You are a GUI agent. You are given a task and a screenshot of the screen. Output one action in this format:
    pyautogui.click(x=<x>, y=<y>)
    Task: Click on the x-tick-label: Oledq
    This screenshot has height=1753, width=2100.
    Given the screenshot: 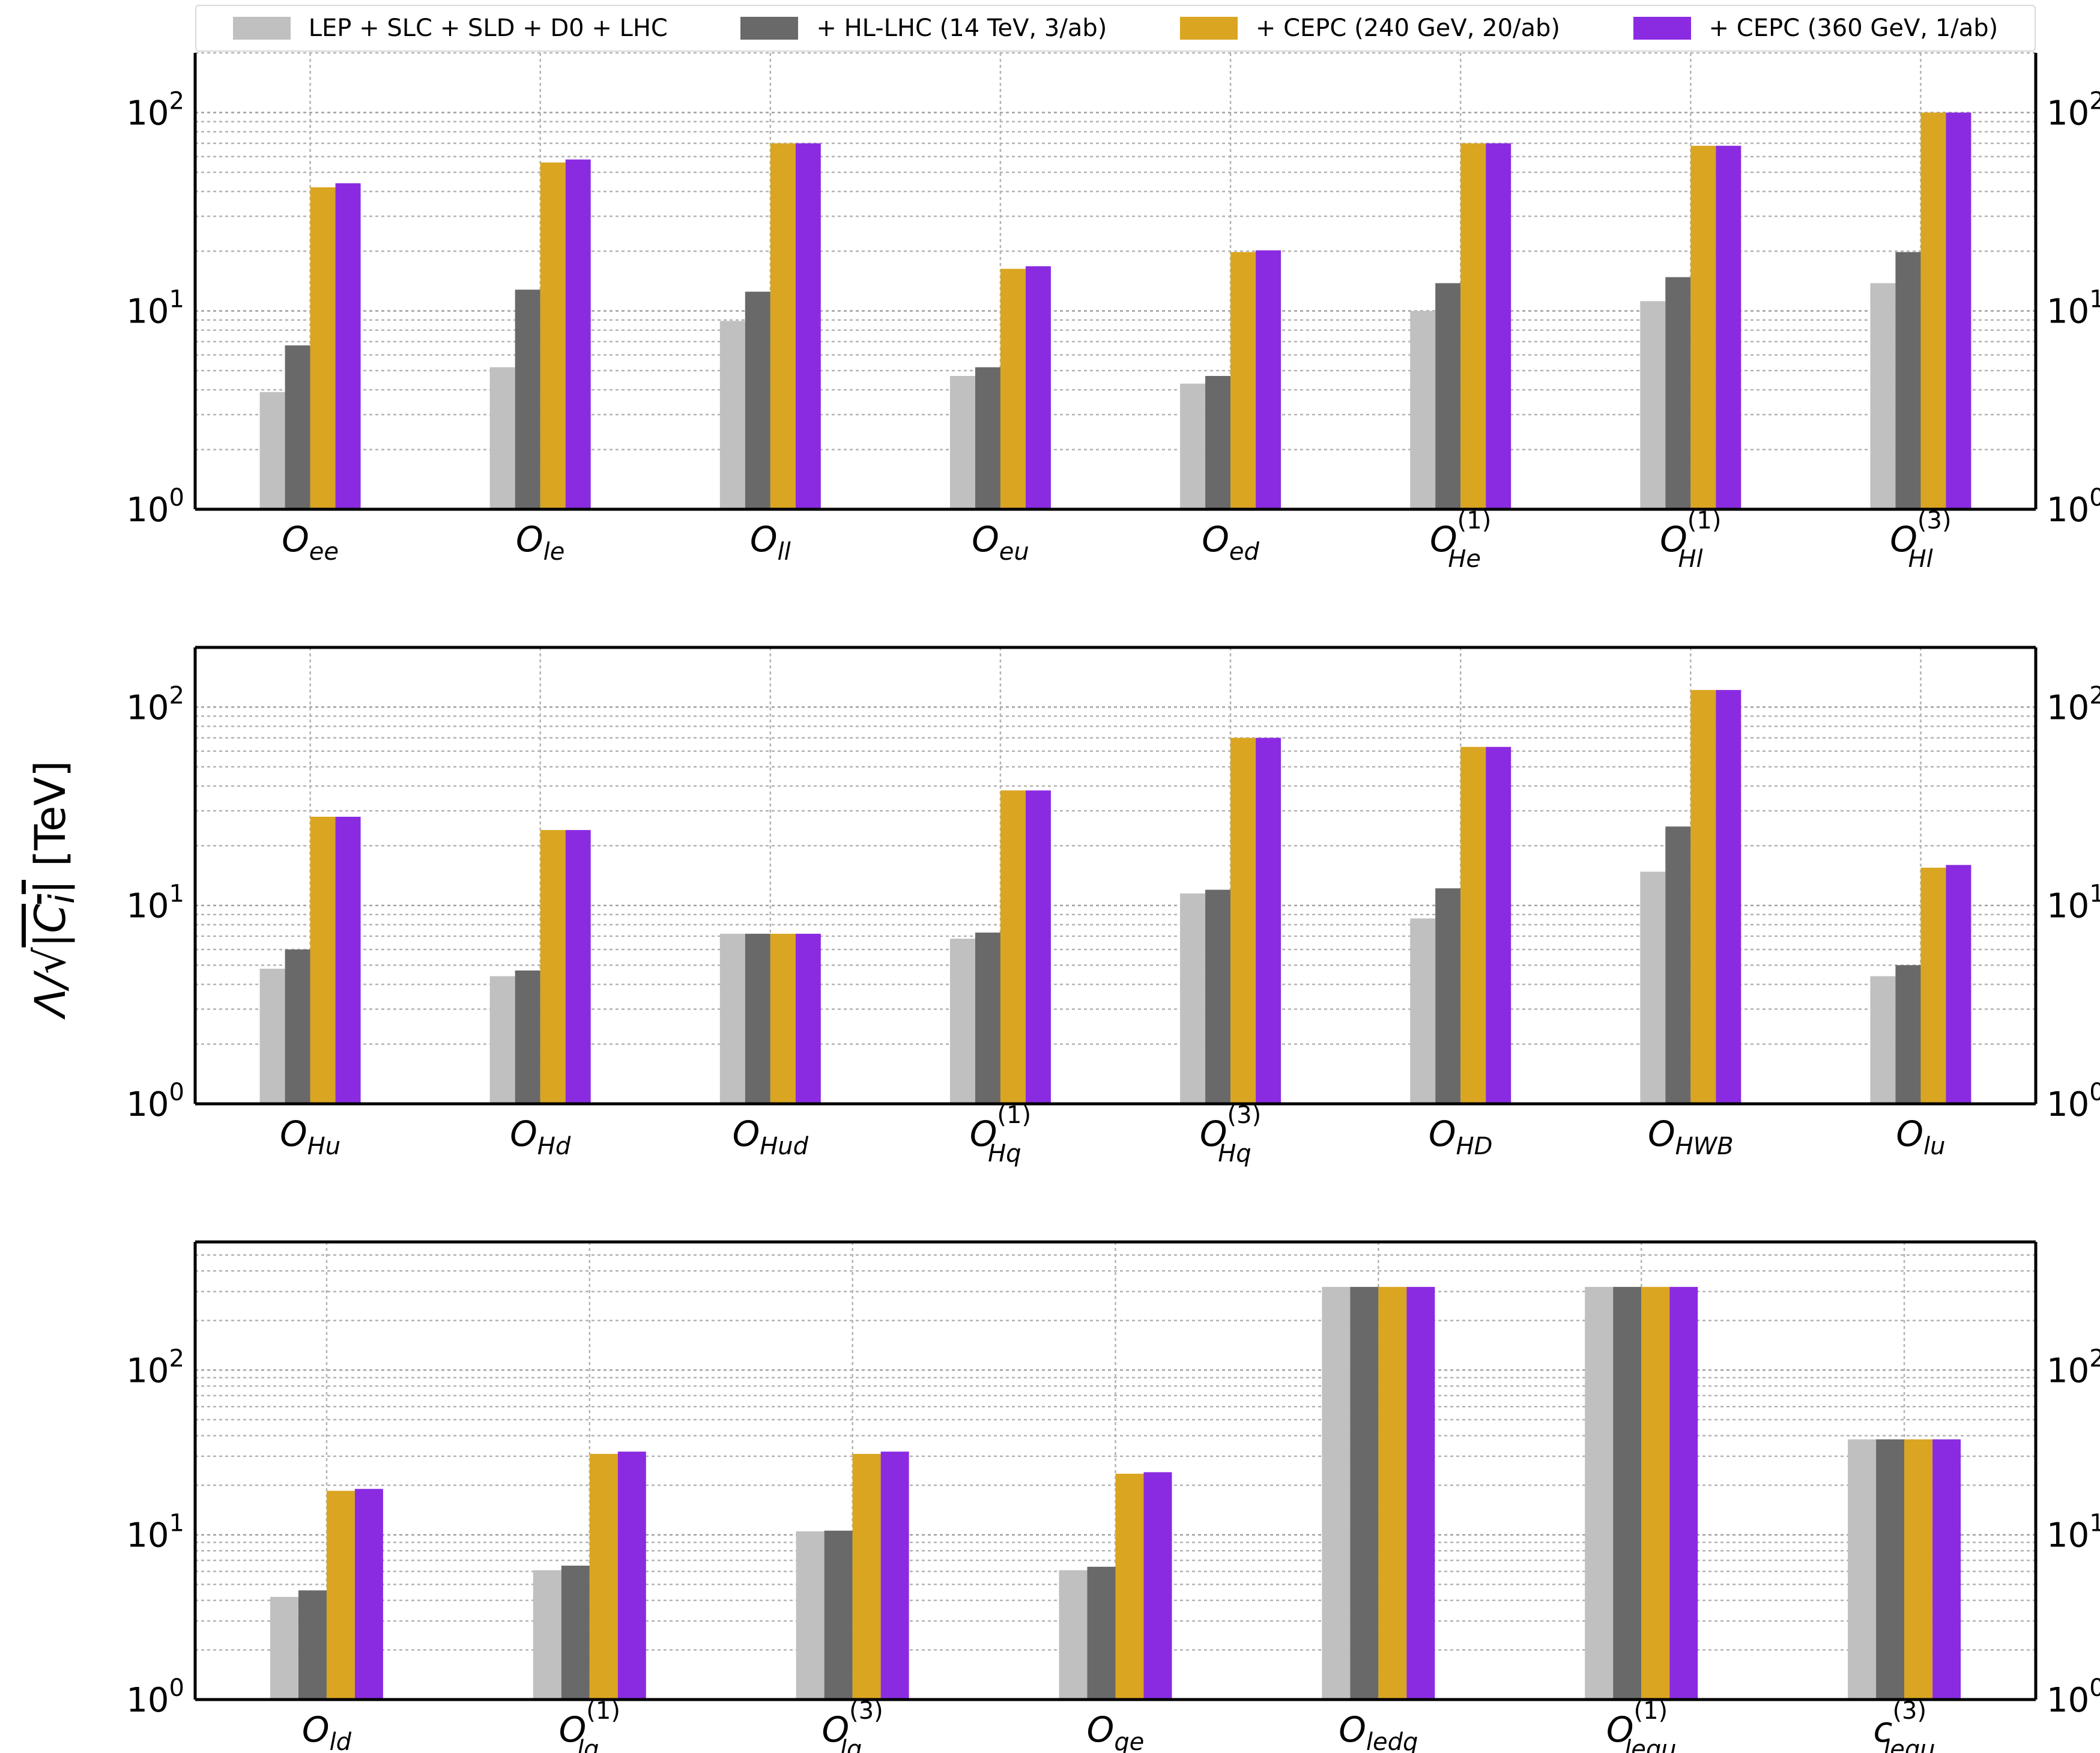 What is the action you would take?
    pyautogui.click(x=1378, y=1731)
    